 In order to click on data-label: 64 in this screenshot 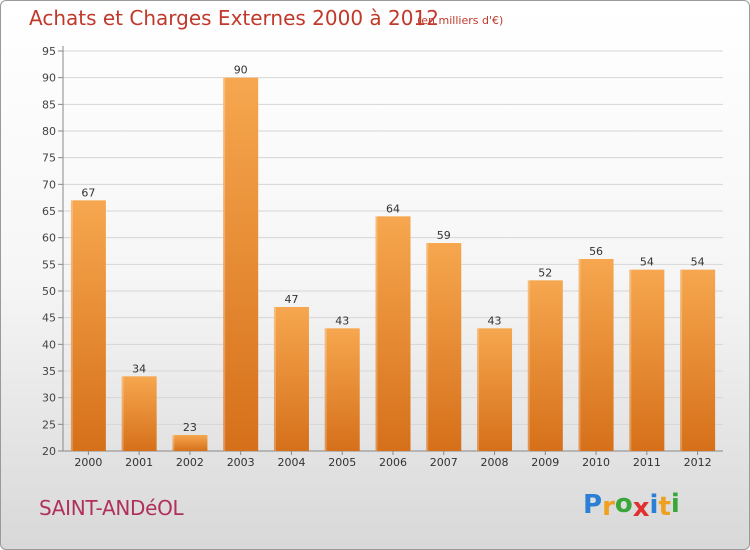, I will do `click(393, 208)`.